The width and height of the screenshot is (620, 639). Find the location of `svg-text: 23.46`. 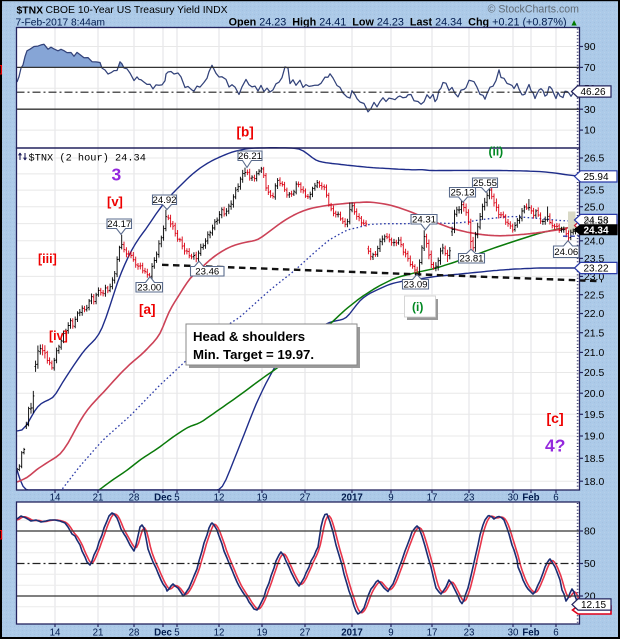

svg-text: 23.46 is located at coordinates (207, 272).